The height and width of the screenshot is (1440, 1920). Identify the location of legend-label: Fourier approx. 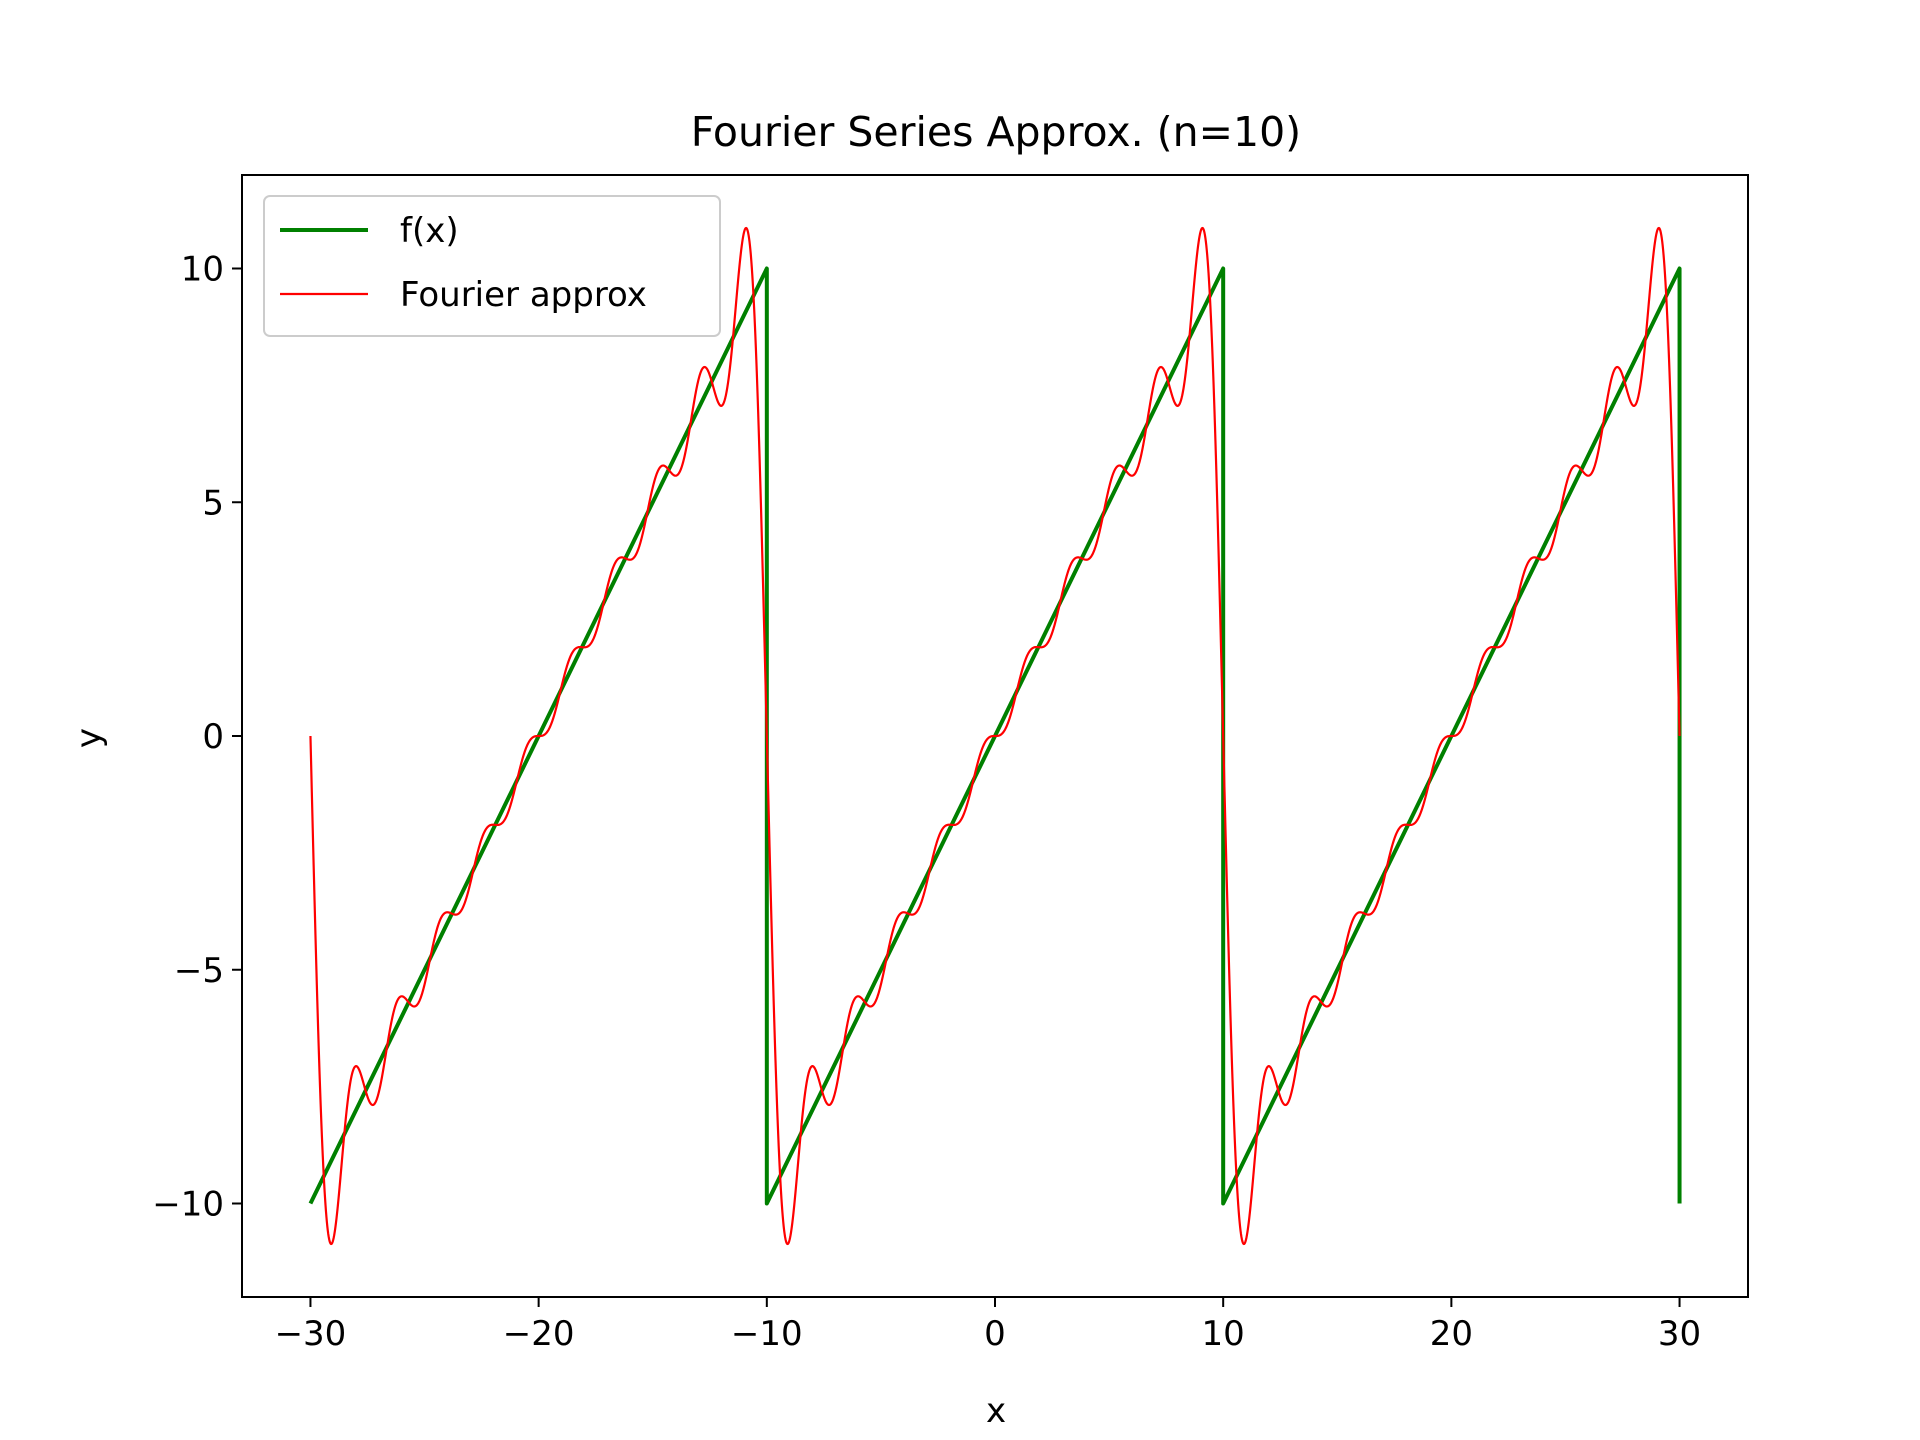
(523, 295).